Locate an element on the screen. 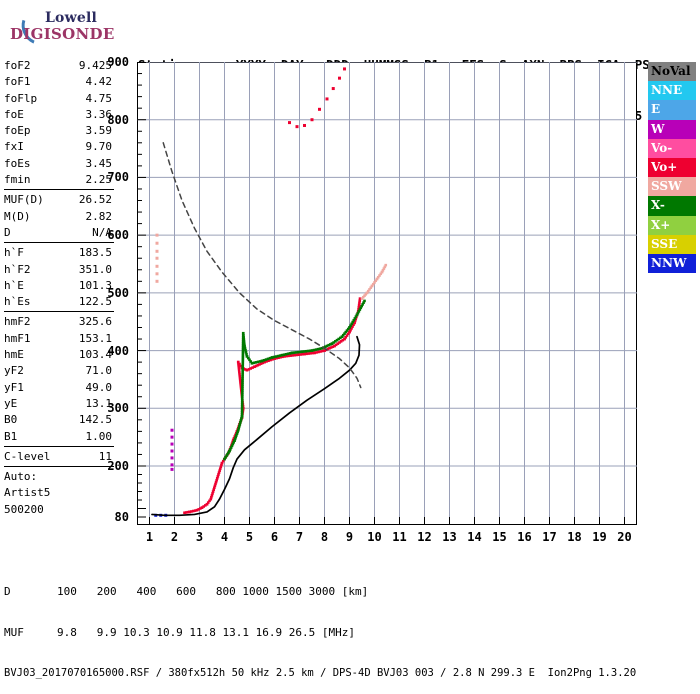 Image resolution: width=700 pixels, height=694 pixels. legend-item-w: W is located at coordinates (672, 129).